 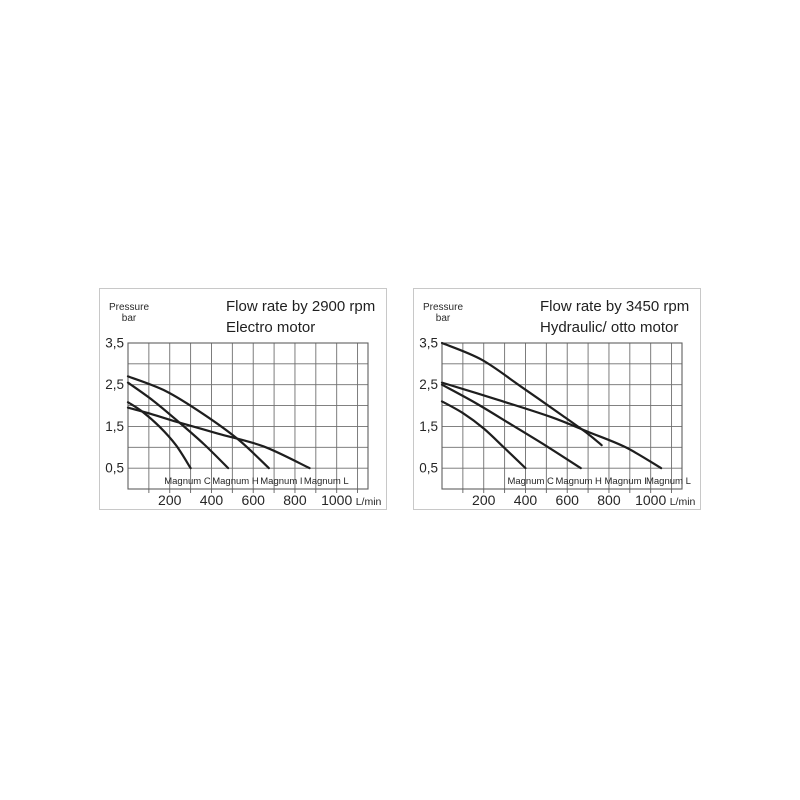 I want to click on chart-subtitle: Electro motor, so click(x=271, y=327).